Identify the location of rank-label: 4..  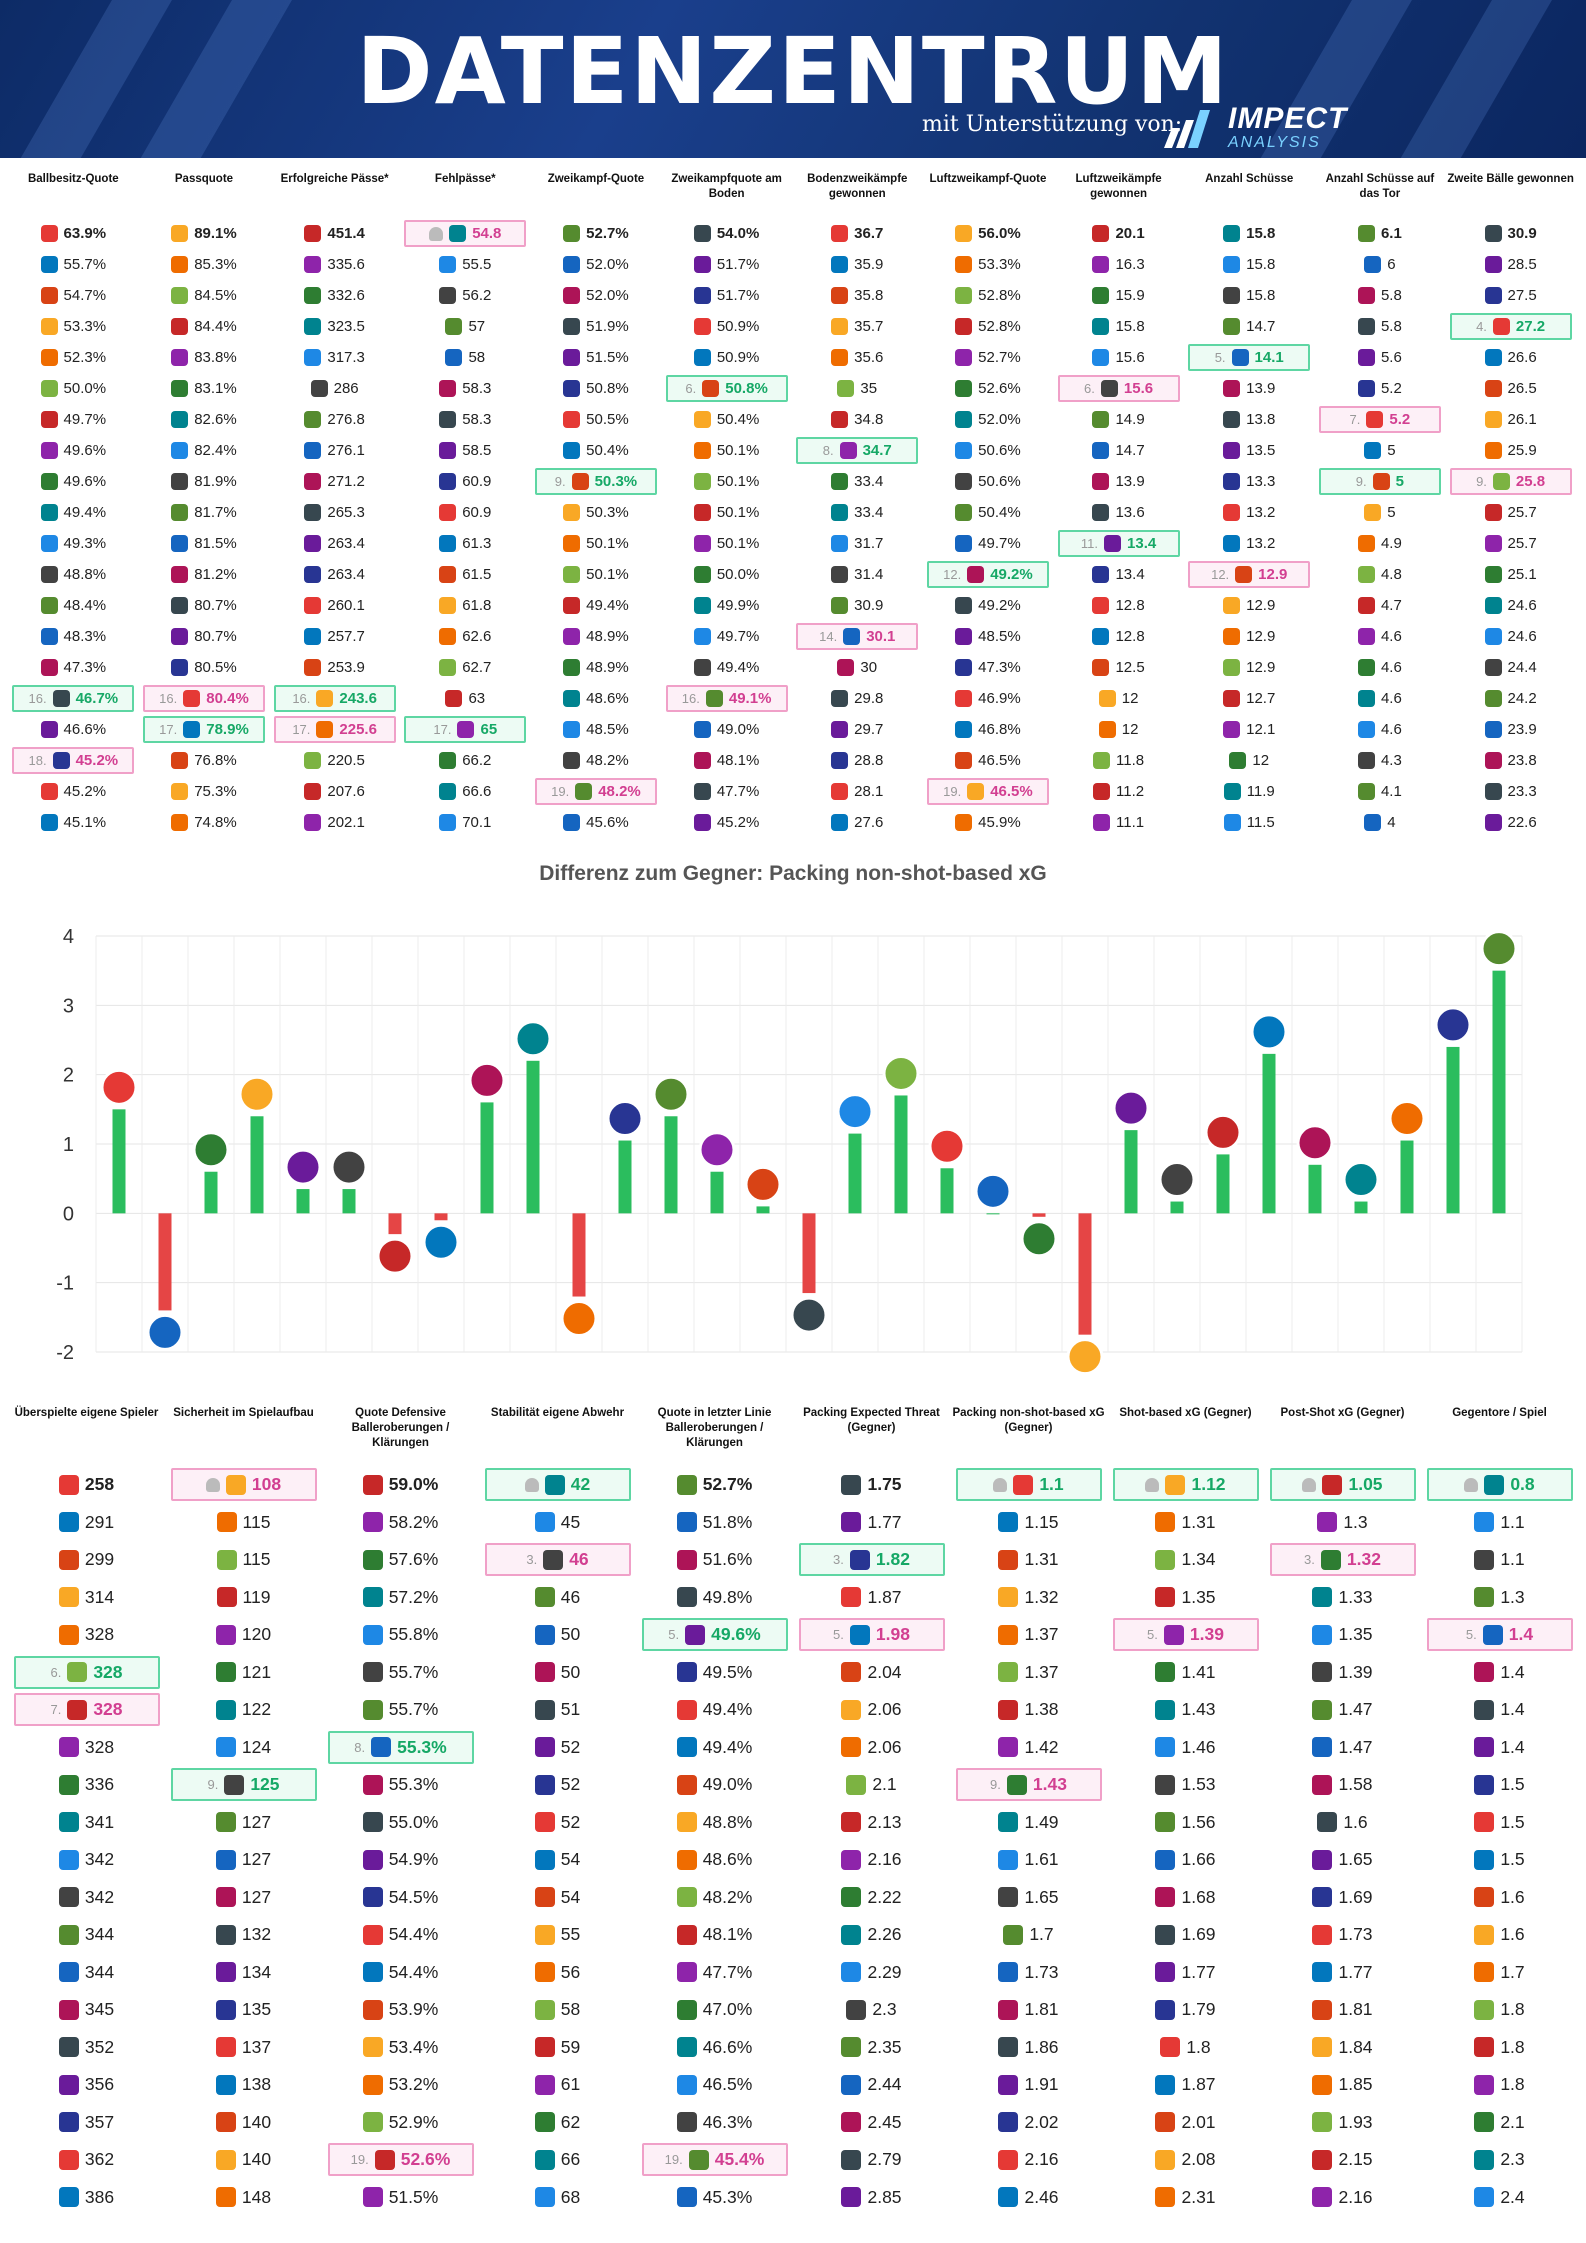
(1481, 326).